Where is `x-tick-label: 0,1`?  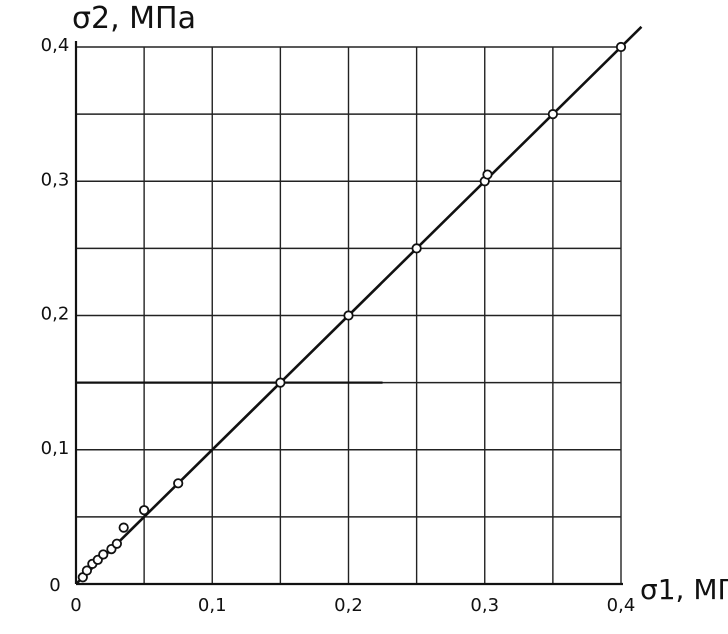
x-tick-label: 0,1 is located at coordinates (212, 605).